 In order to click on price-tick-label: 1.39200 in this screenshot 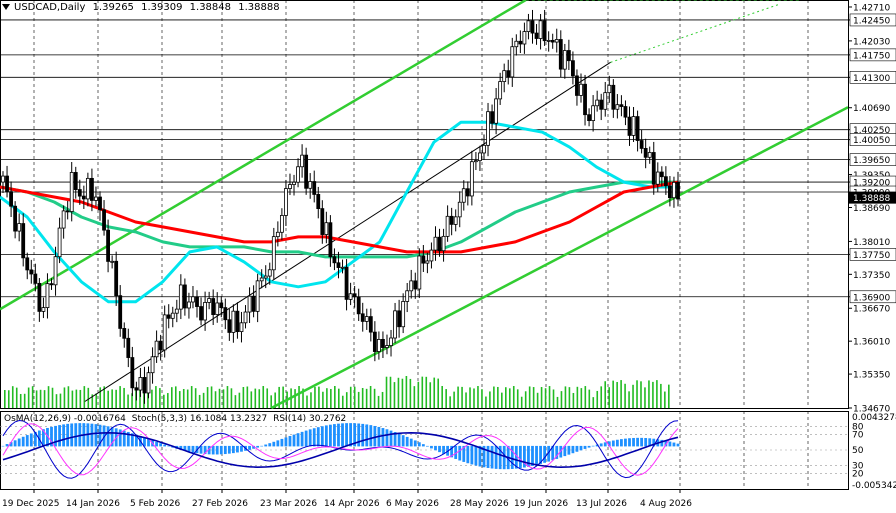, I will do `click(871, 184)`.